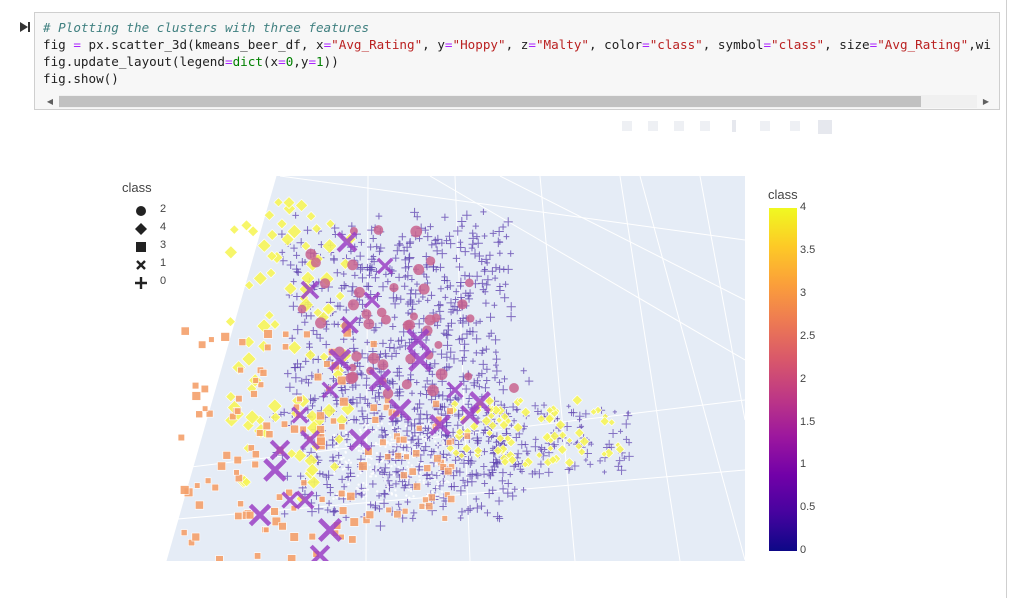 This screenshot has width=1024, height=598. What do you see at coordinates (765, 126) in the screenshot?
I see `modebar-reset-icon` at bounding box center [765, 126].